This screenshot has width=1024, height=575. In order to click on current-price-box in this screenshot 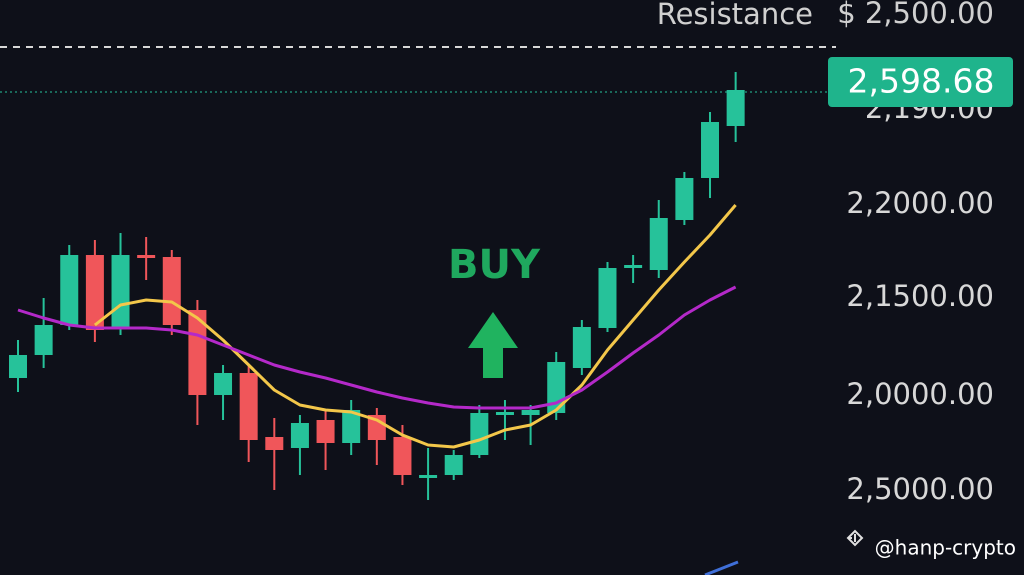, I will do `click(920, 82)`.